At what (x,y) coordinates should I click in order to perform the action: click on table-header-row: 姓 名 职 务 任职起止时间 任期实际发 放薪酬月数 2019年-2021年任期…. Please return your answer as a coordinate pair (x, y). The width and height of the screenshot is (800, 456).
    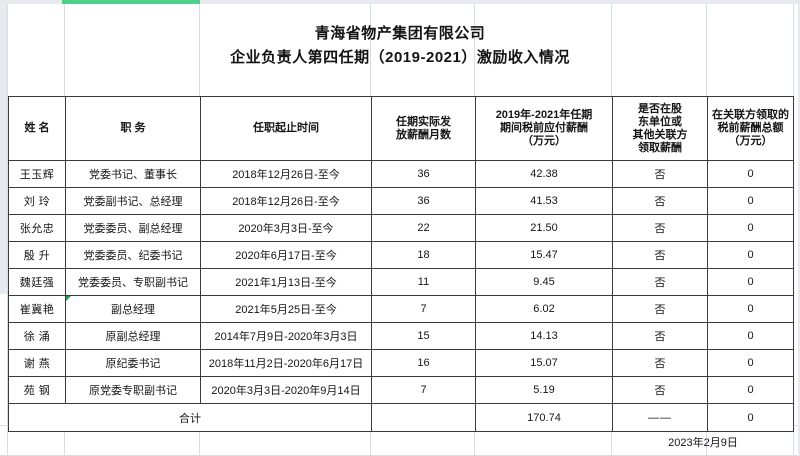
    Looking at the image, I should click on (401, 128).